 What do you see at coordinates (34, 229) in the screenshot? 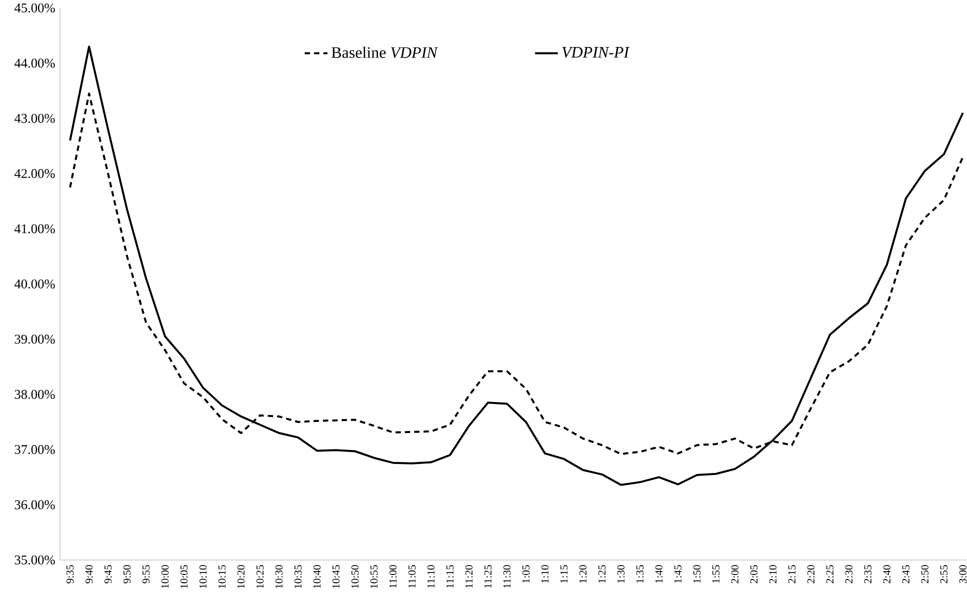
I see `y-tick-label: 41.00%` at bounding box center [34, 229].